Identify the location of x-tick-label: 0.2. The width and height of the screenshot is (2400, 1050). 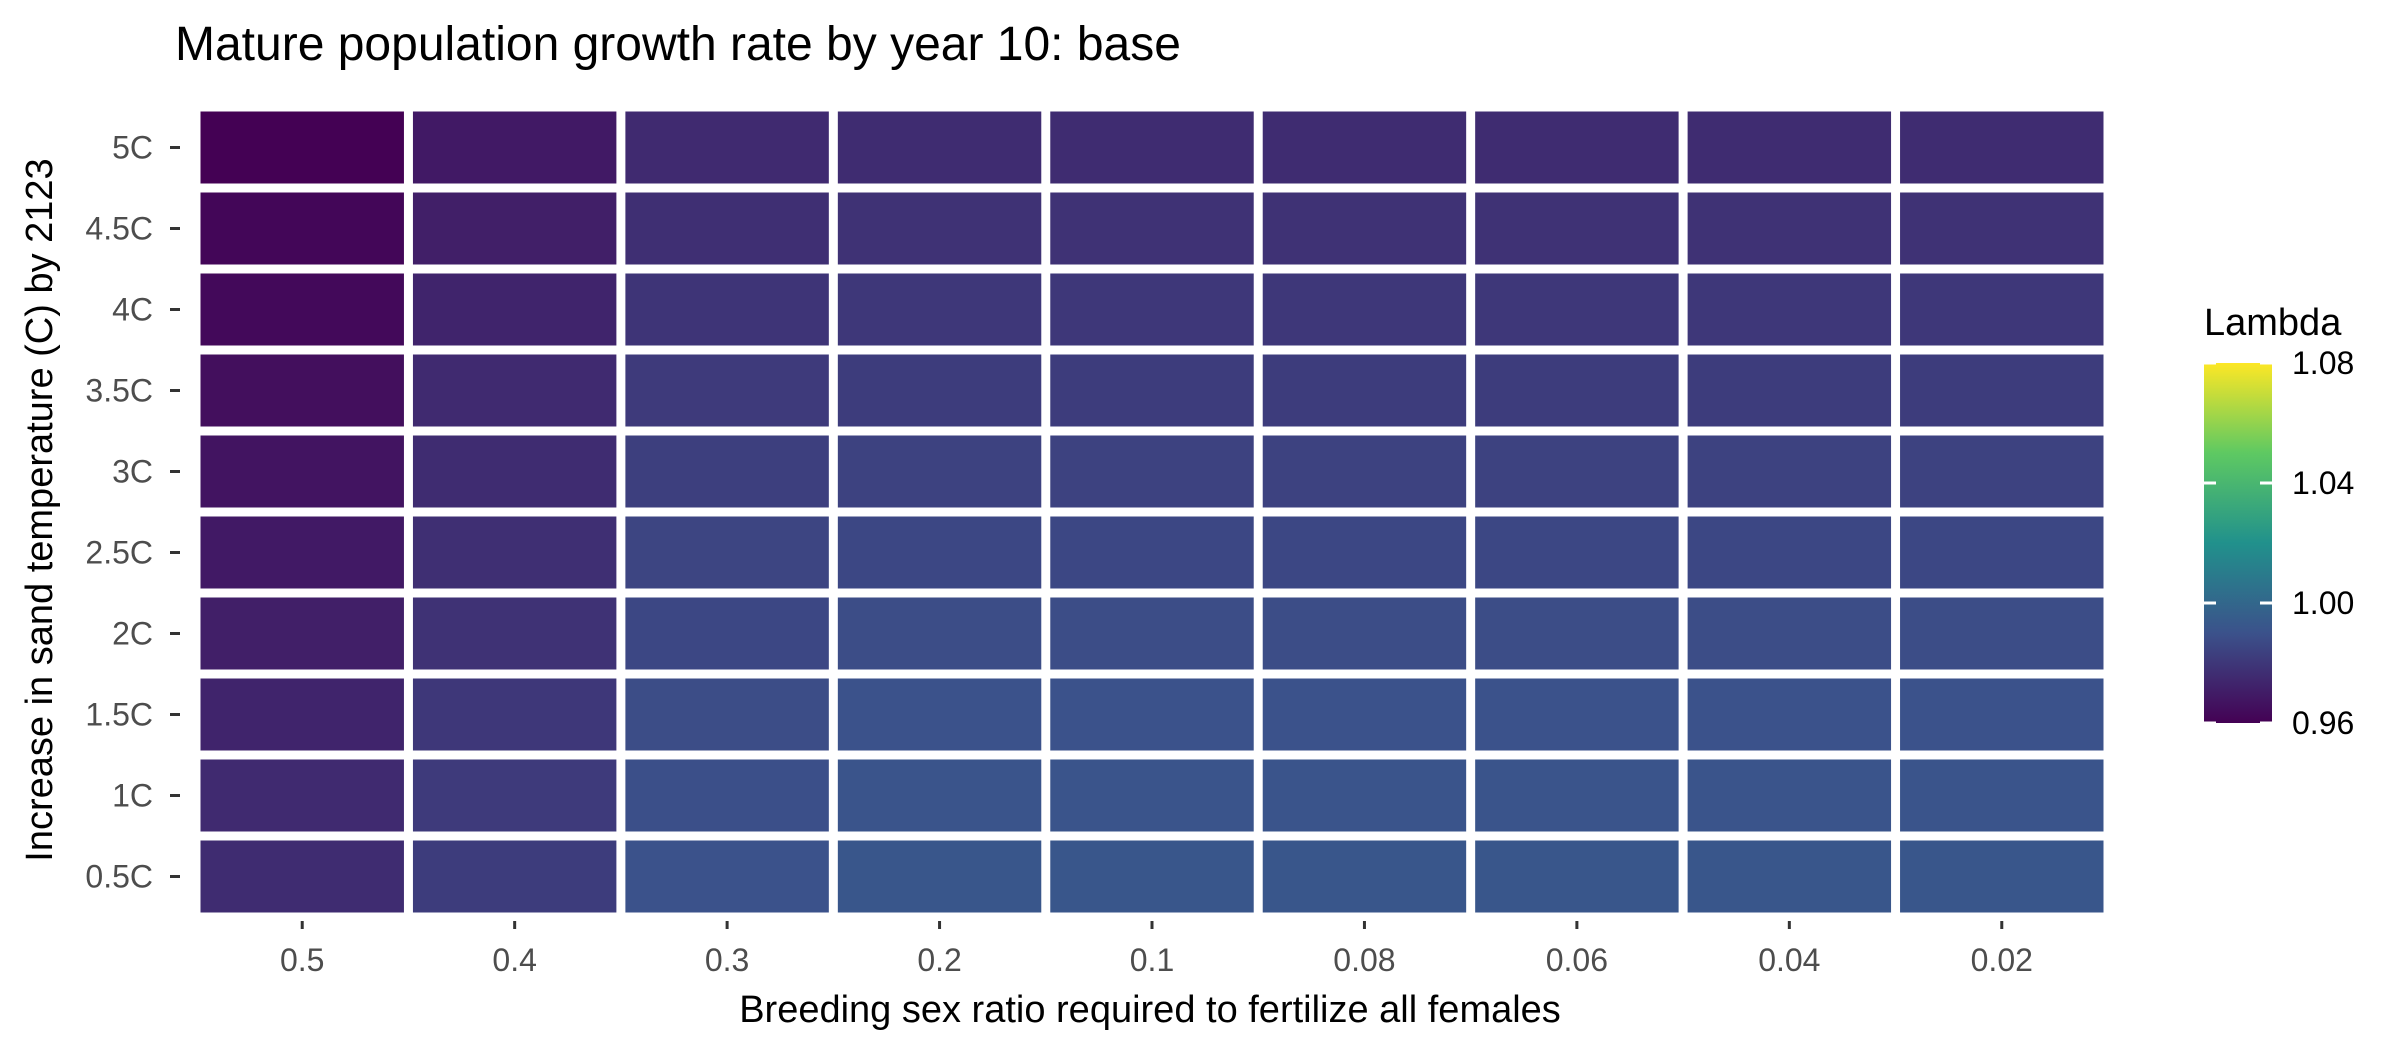
(939, 960).